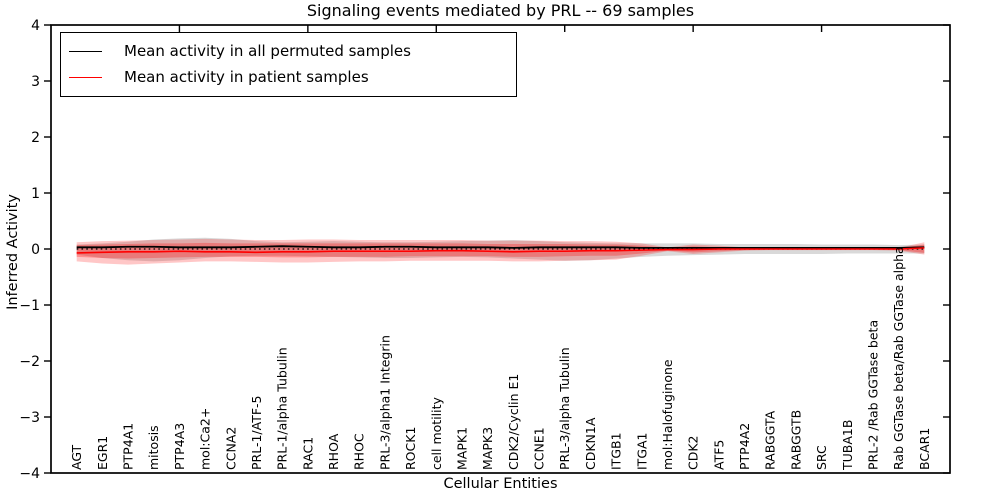  What do you see at coordinates (35, 82) in the screenshot?
I see `y-tick-label: 3` at bounding box center [35, 82].